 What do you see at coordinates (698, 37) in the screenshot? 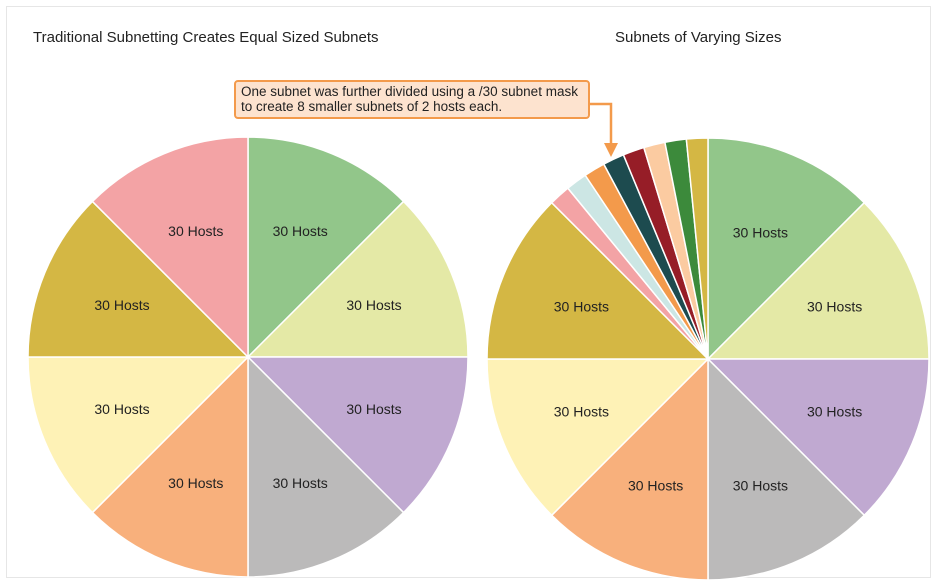
I see `chart-title-varying: Subnets of Varying Sizes` at bounding box center [698, 37].